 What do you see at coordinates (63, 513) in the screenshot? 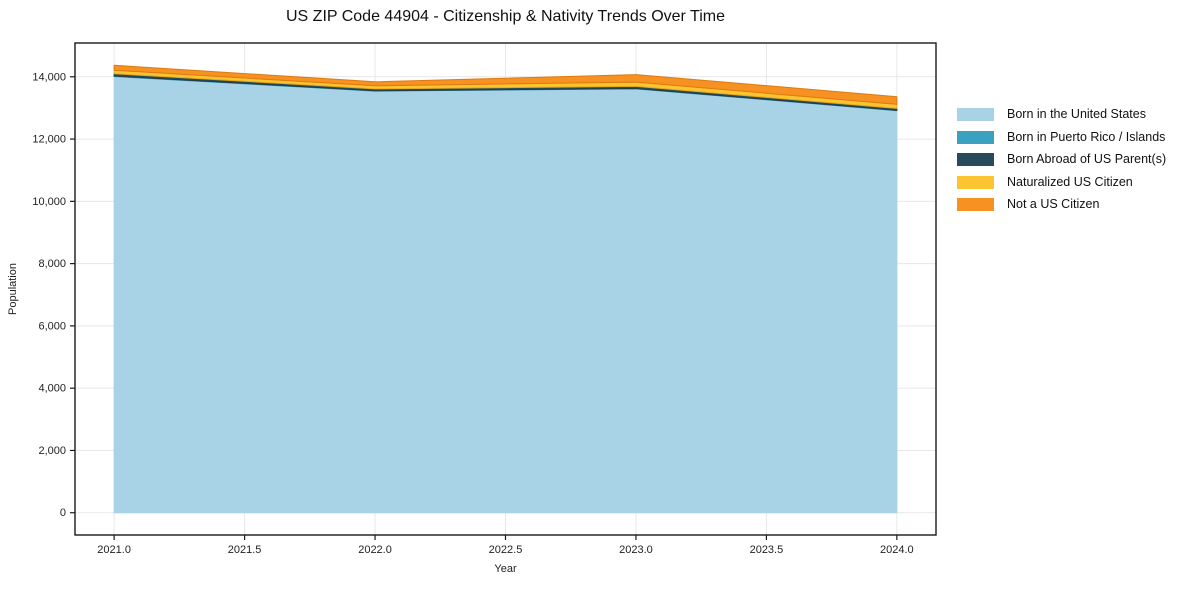
I see `y-tick-label: 0` at bounding box center [63, 513].